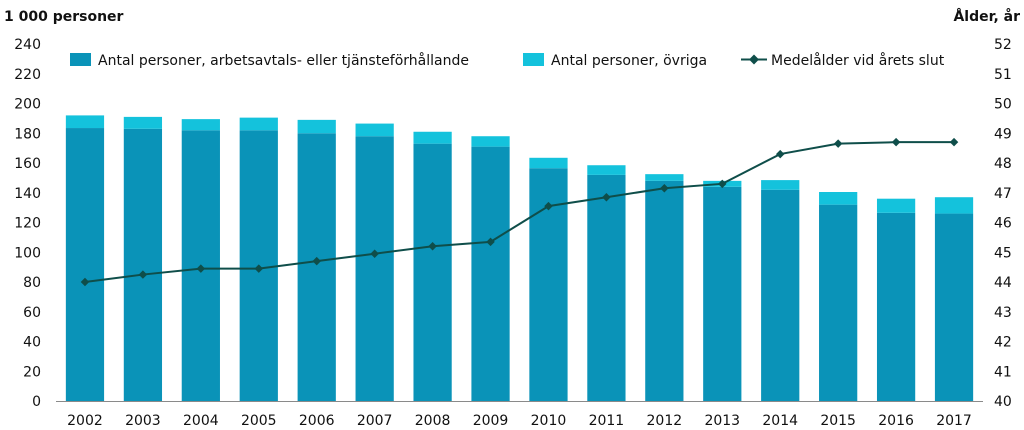 This screenshot has width=1024, height=430. I want to click on x-tick-label: 2014, so click(780, 421).